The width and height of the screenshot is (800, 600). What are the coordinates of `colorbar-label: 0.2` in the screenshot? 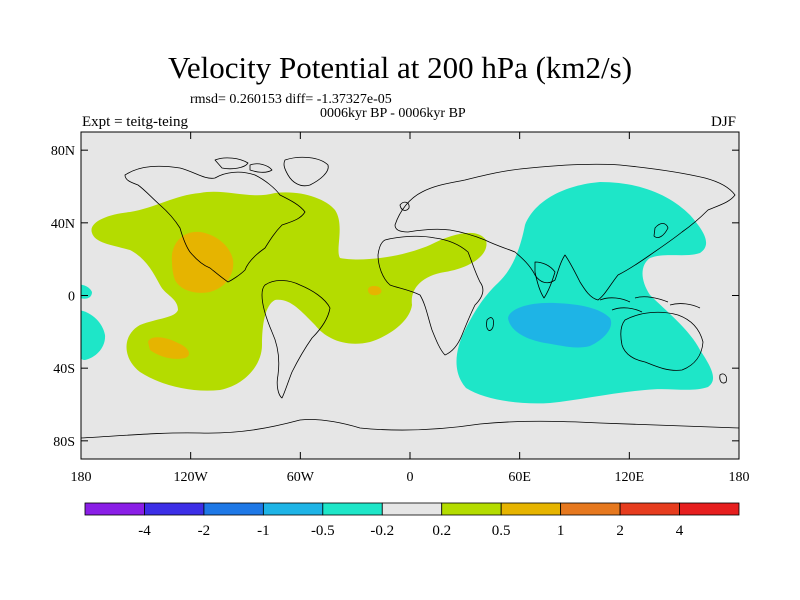 It's located at (441, 531).